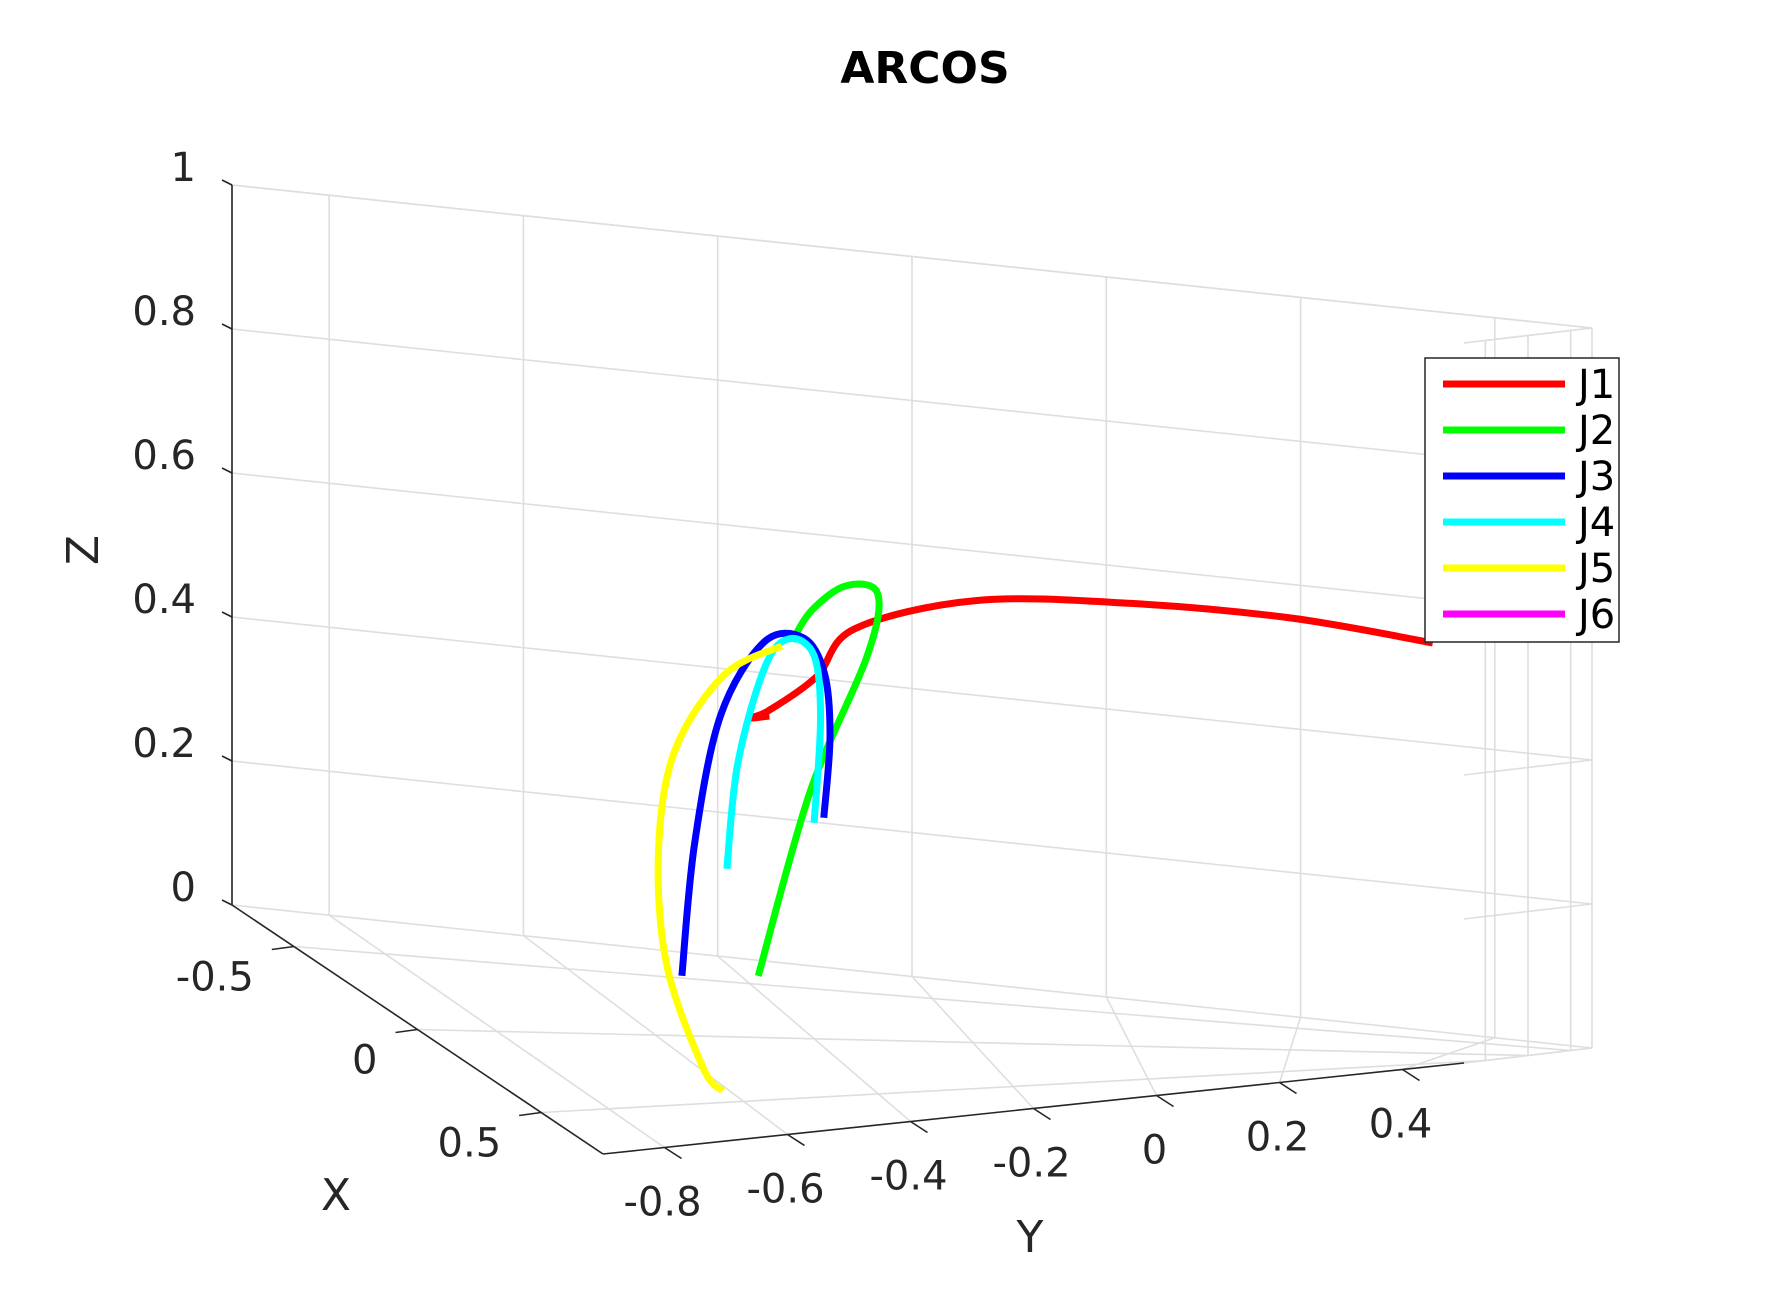 This screenshot has height=1291, width=1781. Describe the element at coordinates (1595, 385) in the screenshot. I see `legend-label-j1: J1` at that location.